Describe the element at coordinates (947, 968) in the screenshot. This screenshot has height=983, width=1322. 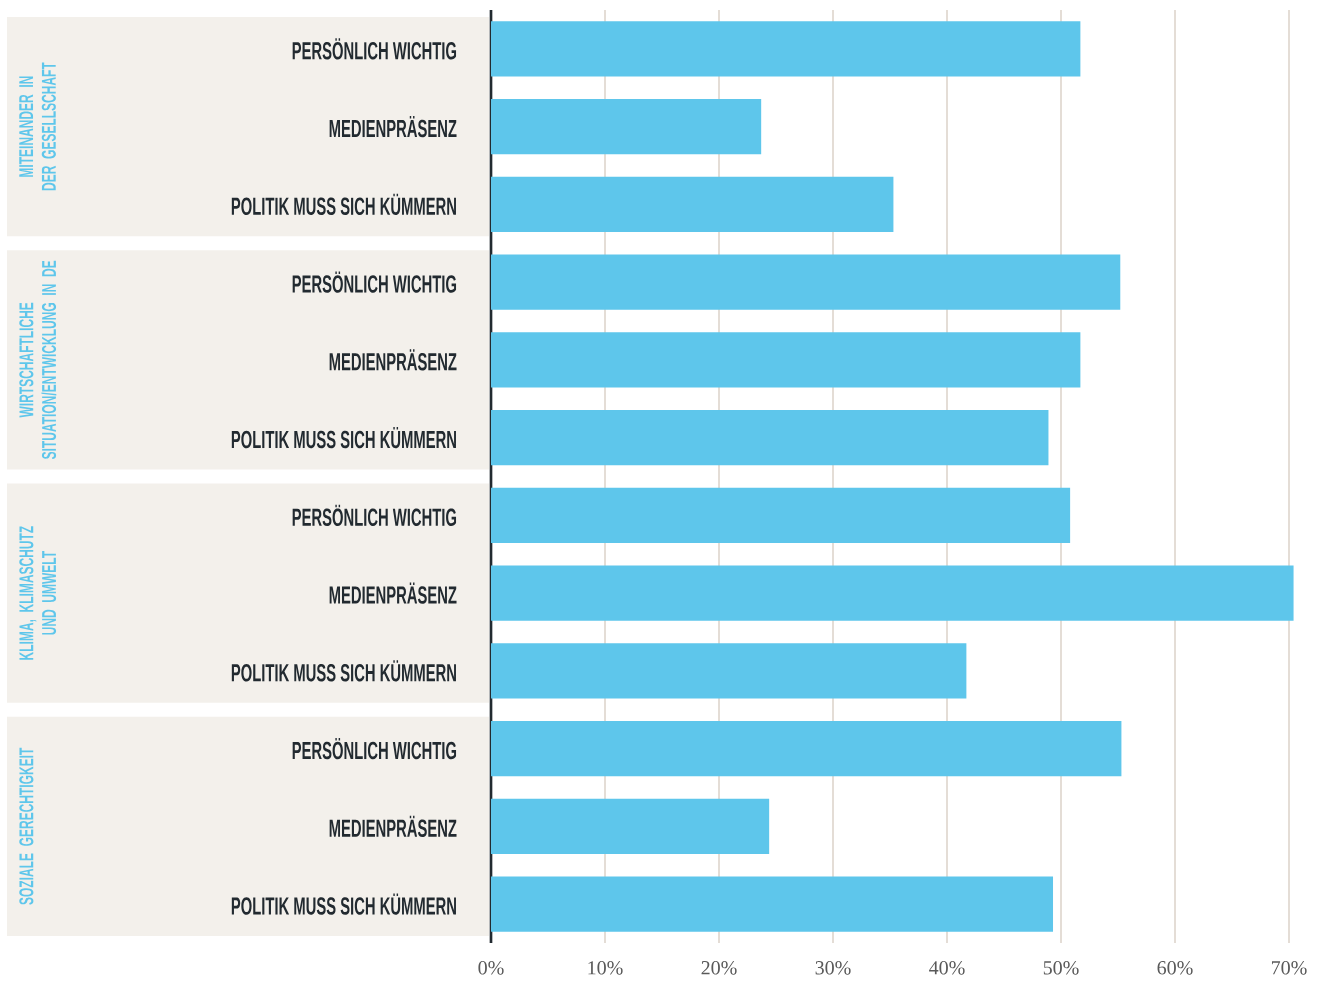
I see `x-tick-label: 40%` at that location.